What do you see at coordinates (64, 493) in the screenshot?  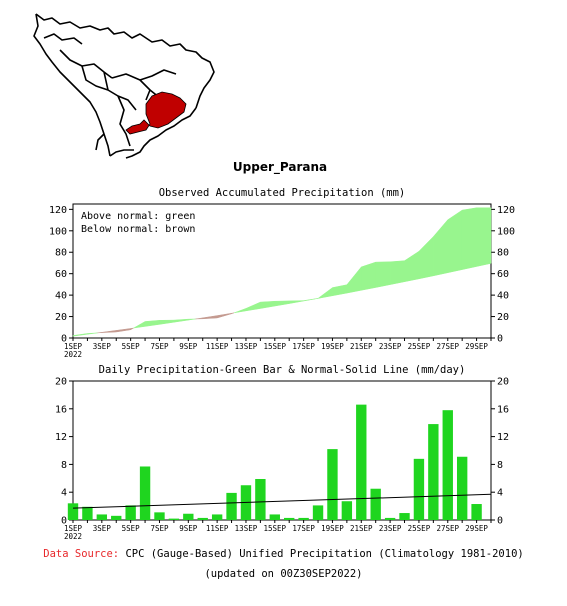 I see `daily-ytick-label-left: 4` at bounding box center [64, 493].